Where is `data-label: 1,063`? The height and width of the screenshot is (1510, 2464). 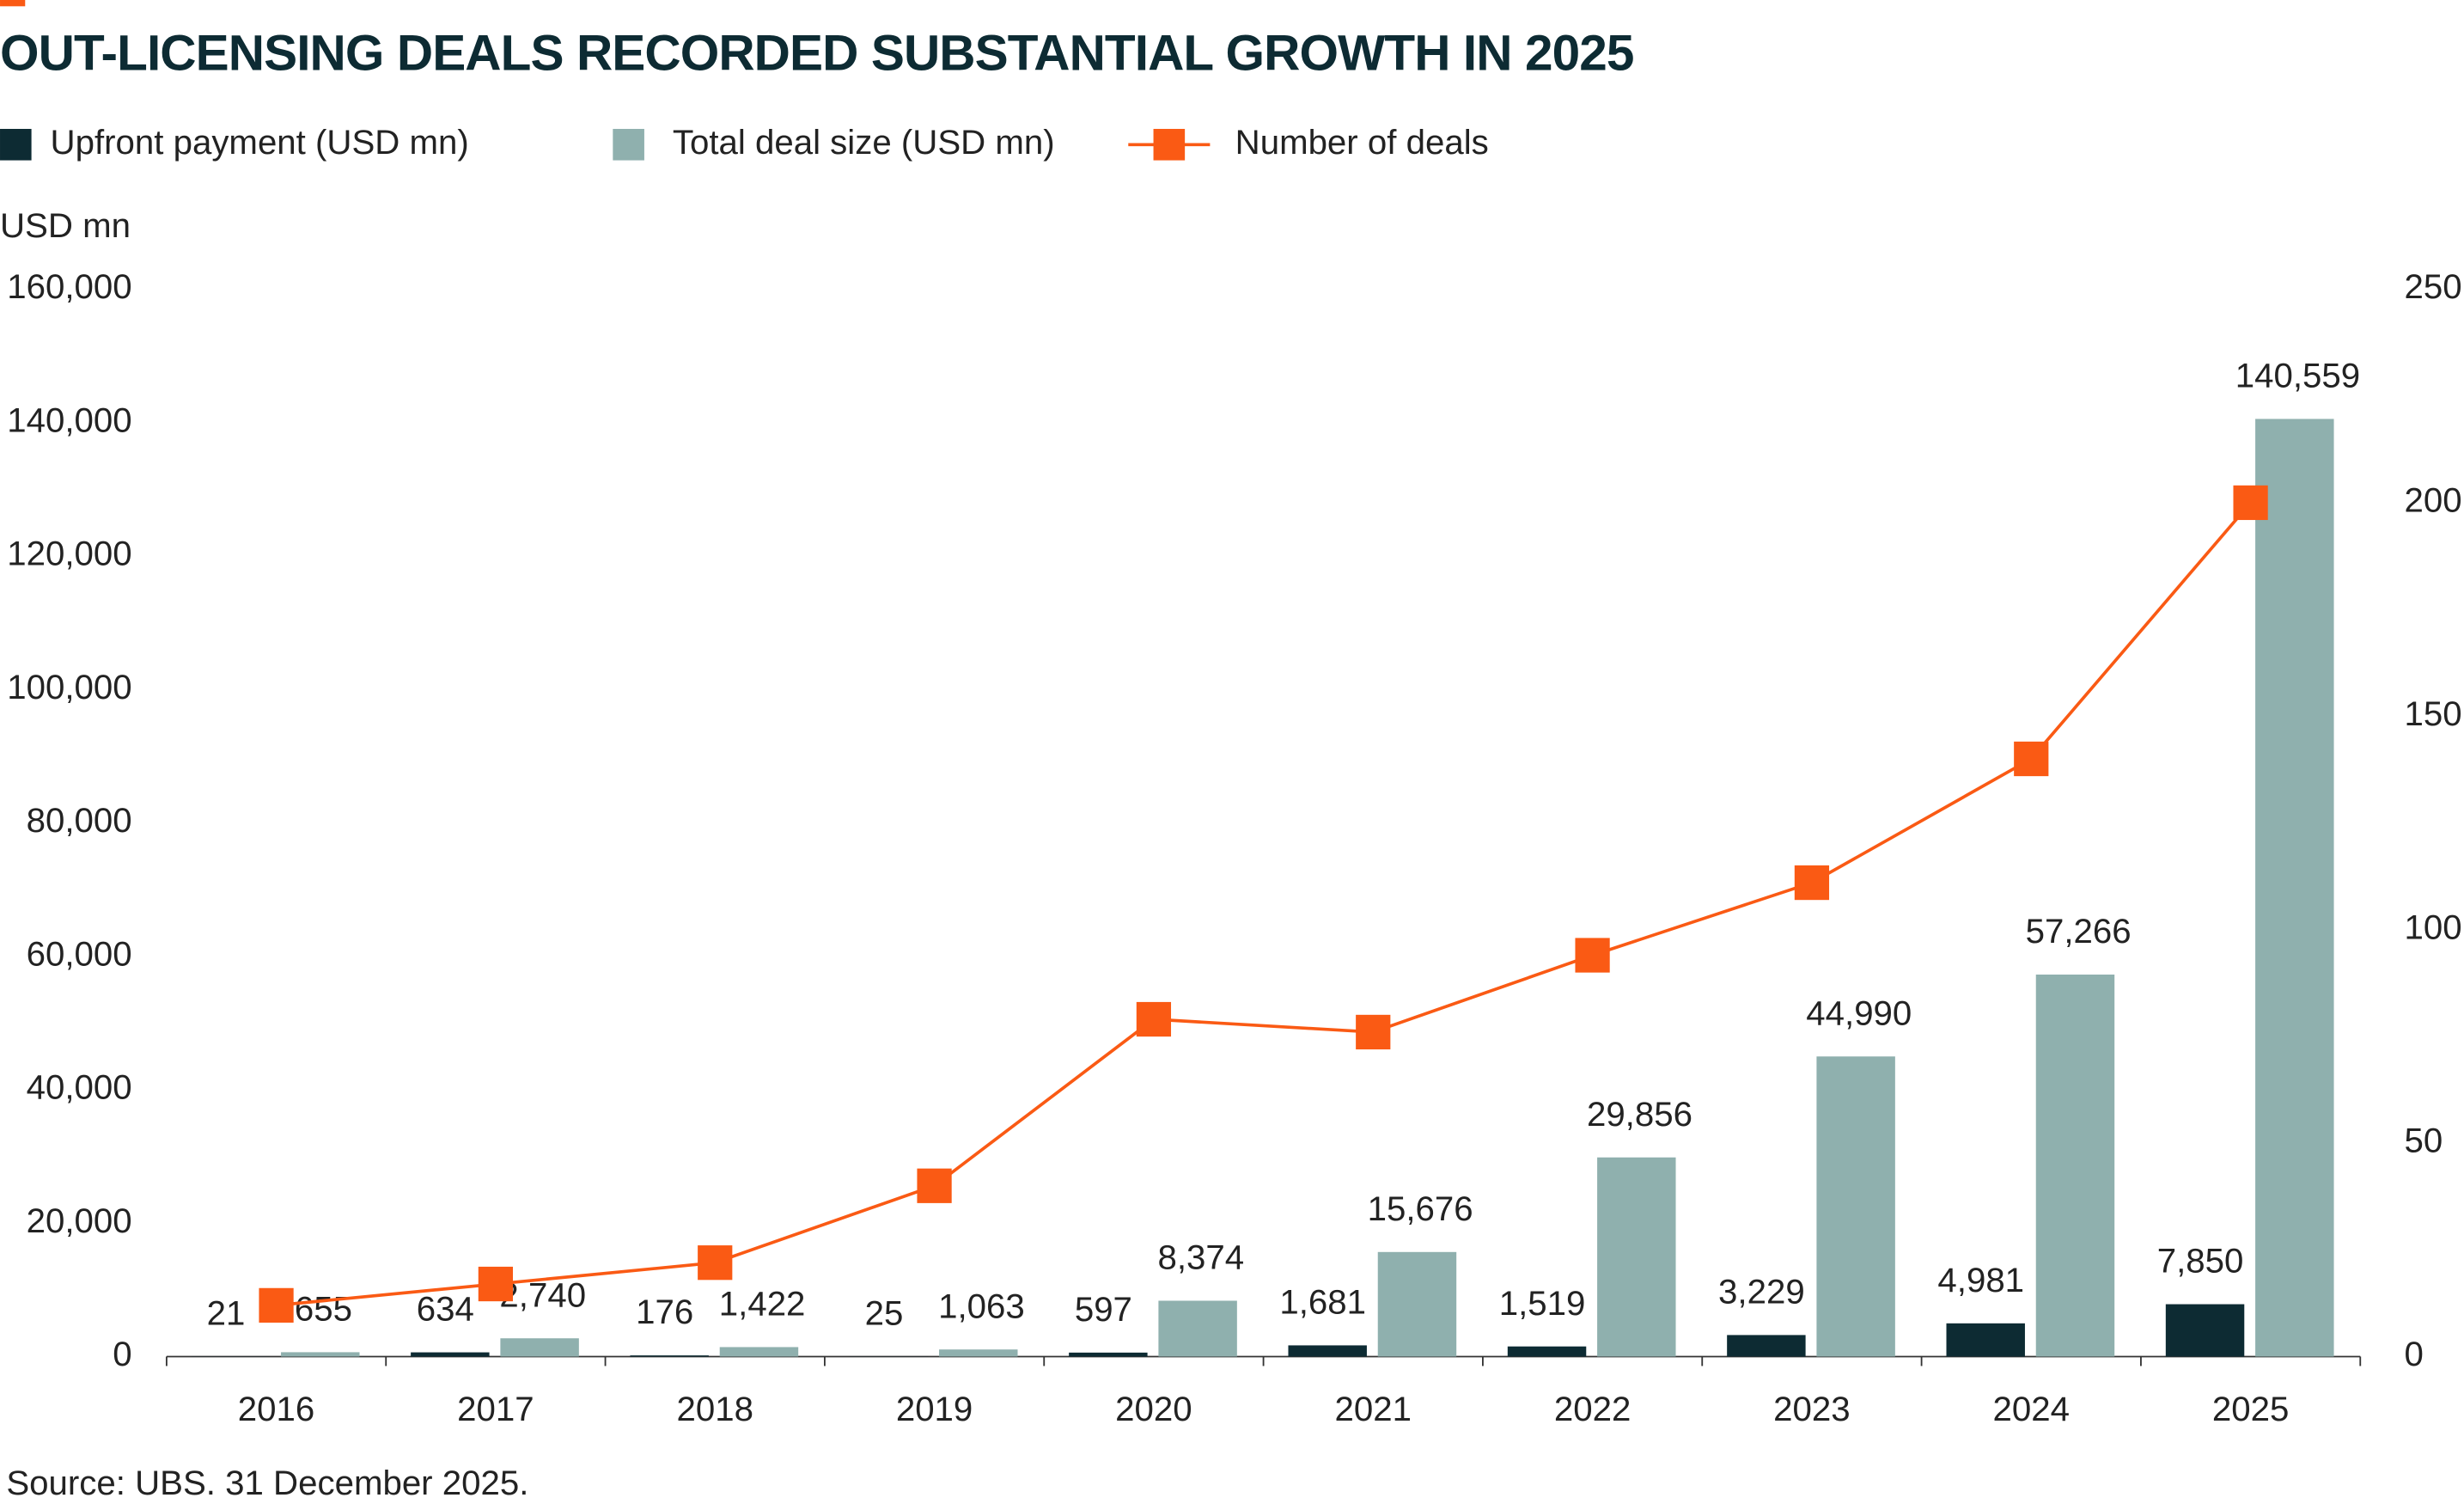 data-label: 1,063 is located at coordinates (981, 1306).